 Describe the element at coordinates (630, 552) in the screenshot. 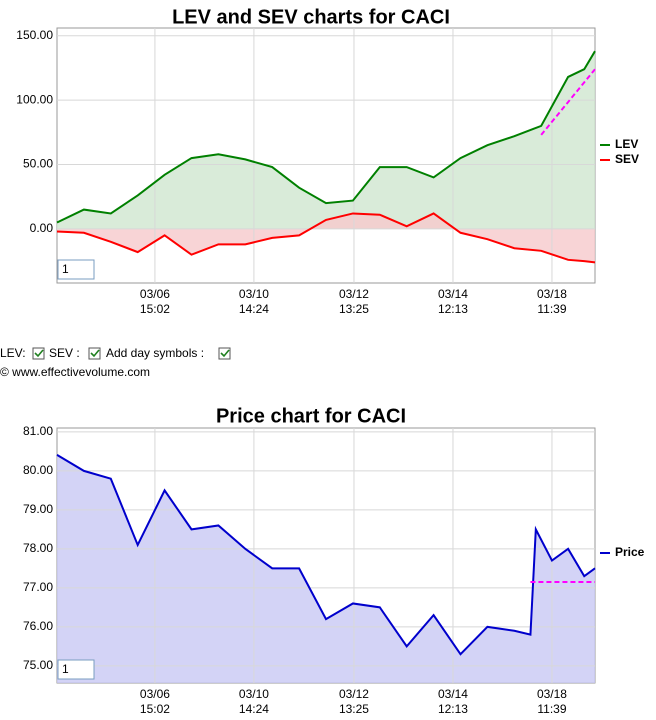

I see `legend-label: Price` at that location.